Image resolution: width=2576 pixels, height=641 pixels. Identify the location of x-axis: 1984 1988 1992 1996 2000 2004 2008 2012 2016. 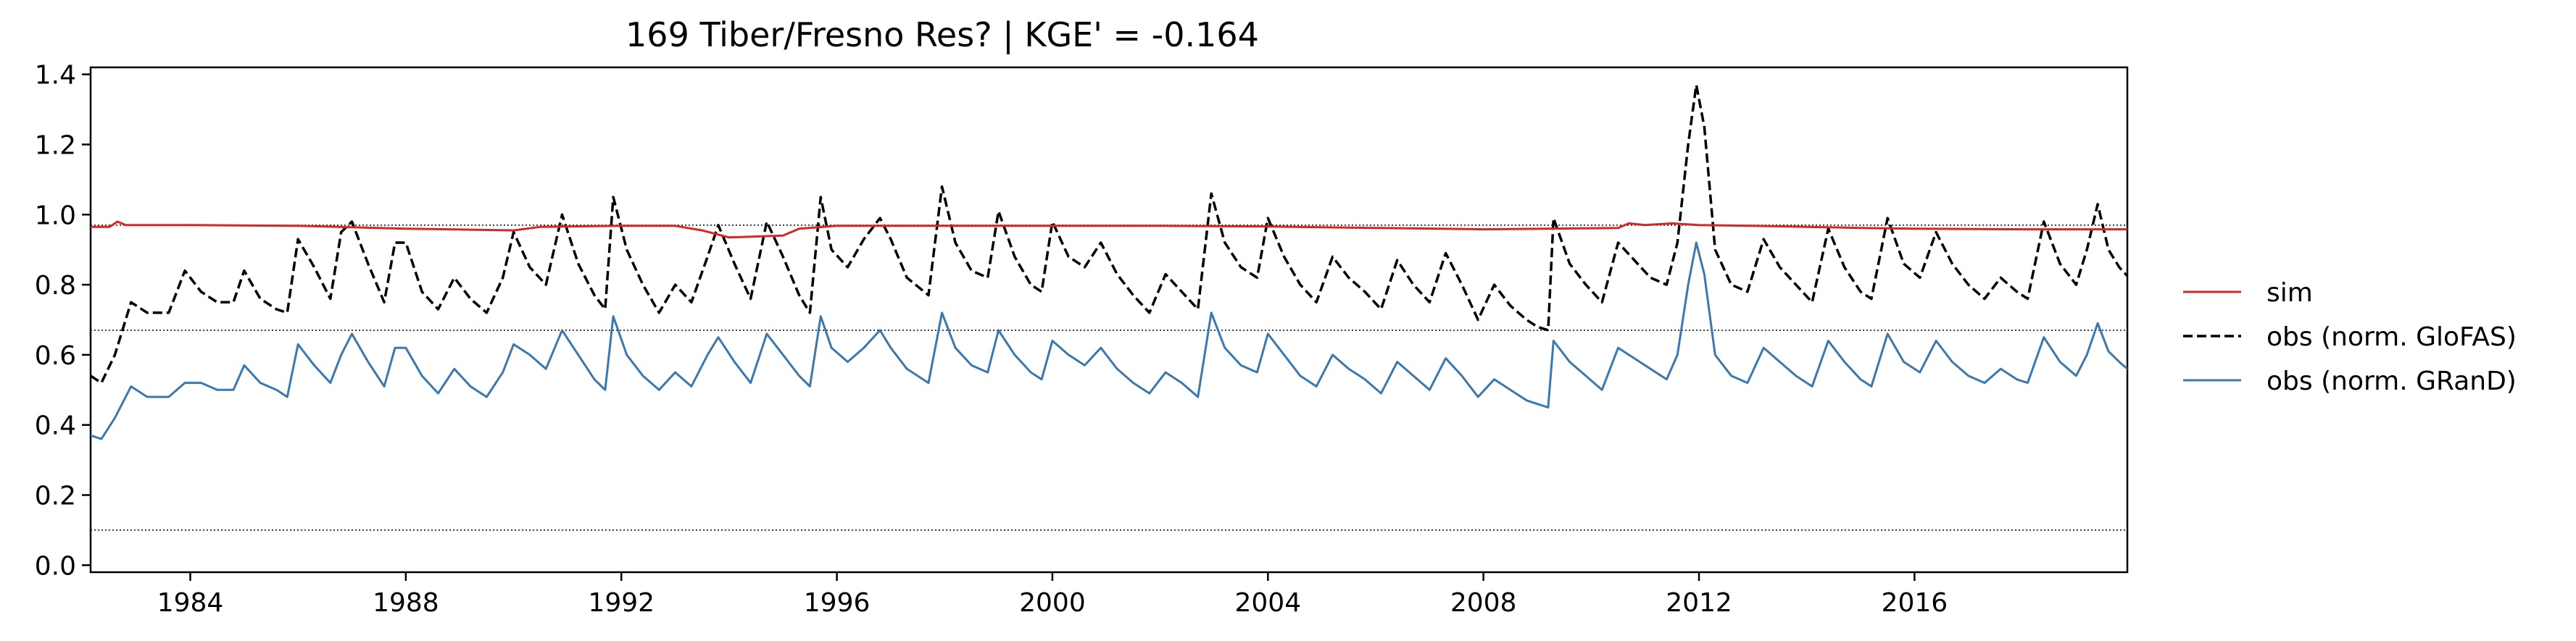
(1052, 595).